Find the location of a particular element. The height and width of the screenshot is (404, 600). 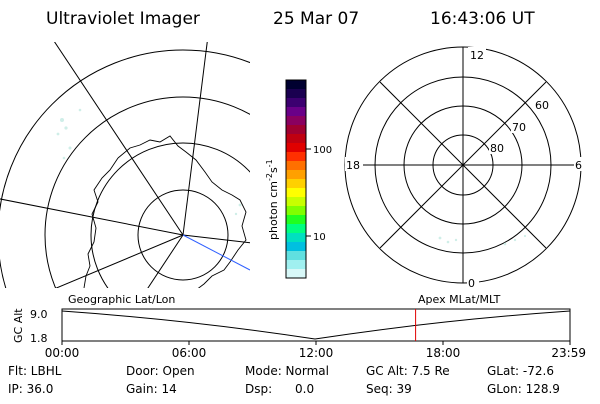

status-dsp: Dsp: 0.0 is located at coordinates (279, 389).